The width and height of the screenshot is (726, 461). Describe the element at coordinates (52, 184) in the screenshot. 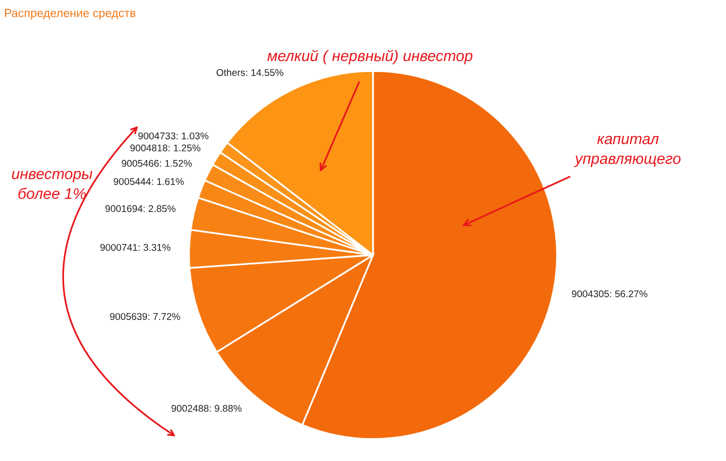

I see `text: инвесторы более 1%` at that location.